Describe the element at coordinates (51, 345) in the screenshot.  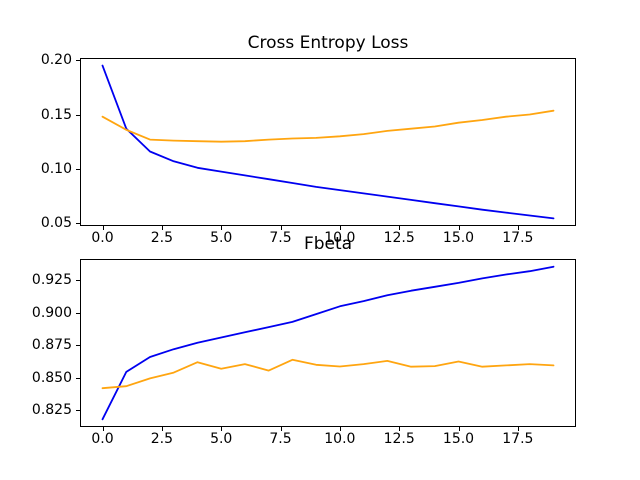
I see `y-tick-label: 0.875` at that location.